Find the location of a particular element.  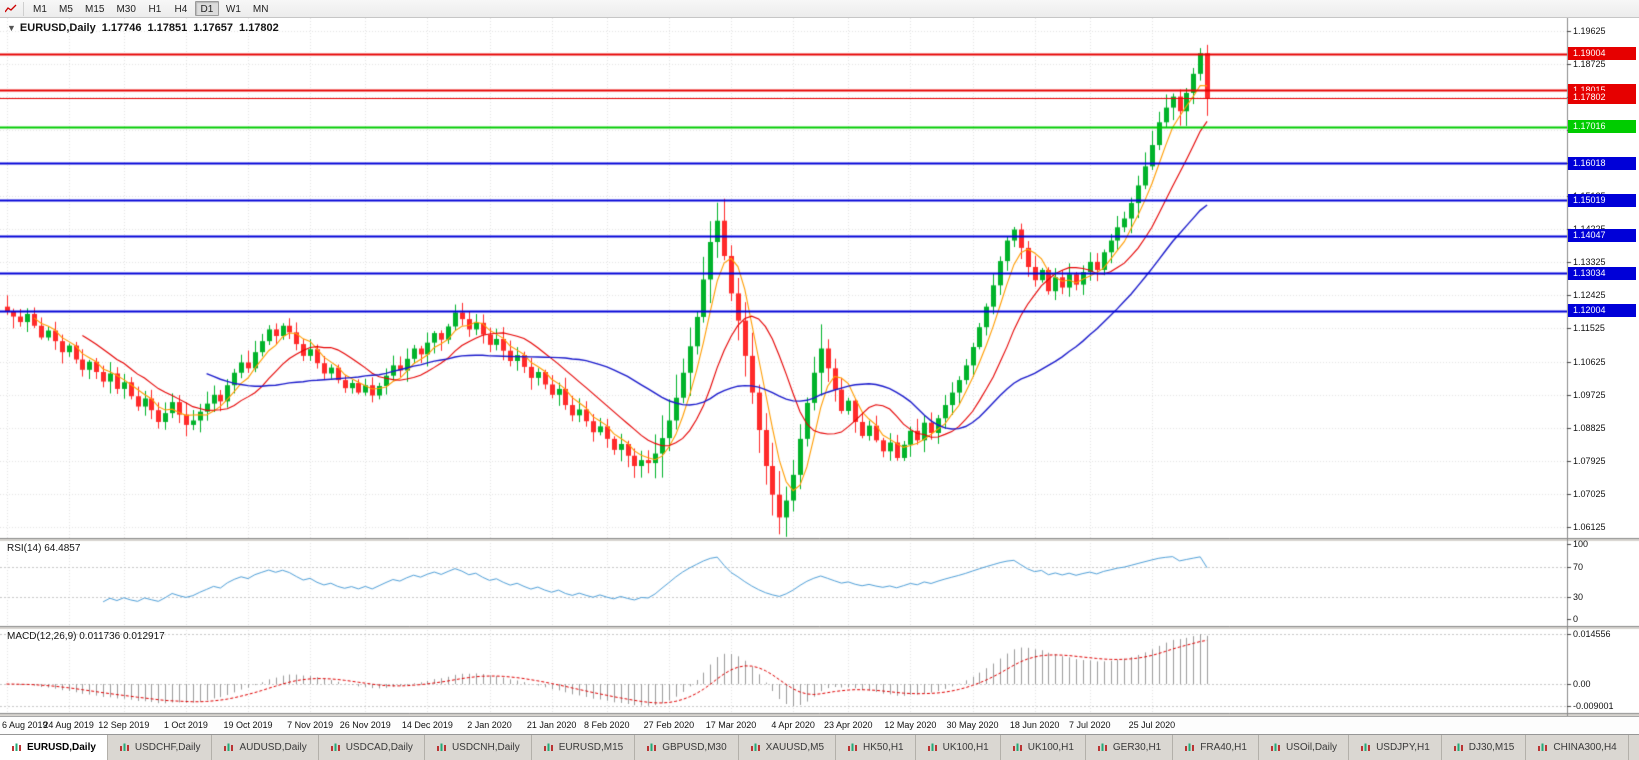

timeframe-button-h1: H1 is located at coordinates (155, 9).